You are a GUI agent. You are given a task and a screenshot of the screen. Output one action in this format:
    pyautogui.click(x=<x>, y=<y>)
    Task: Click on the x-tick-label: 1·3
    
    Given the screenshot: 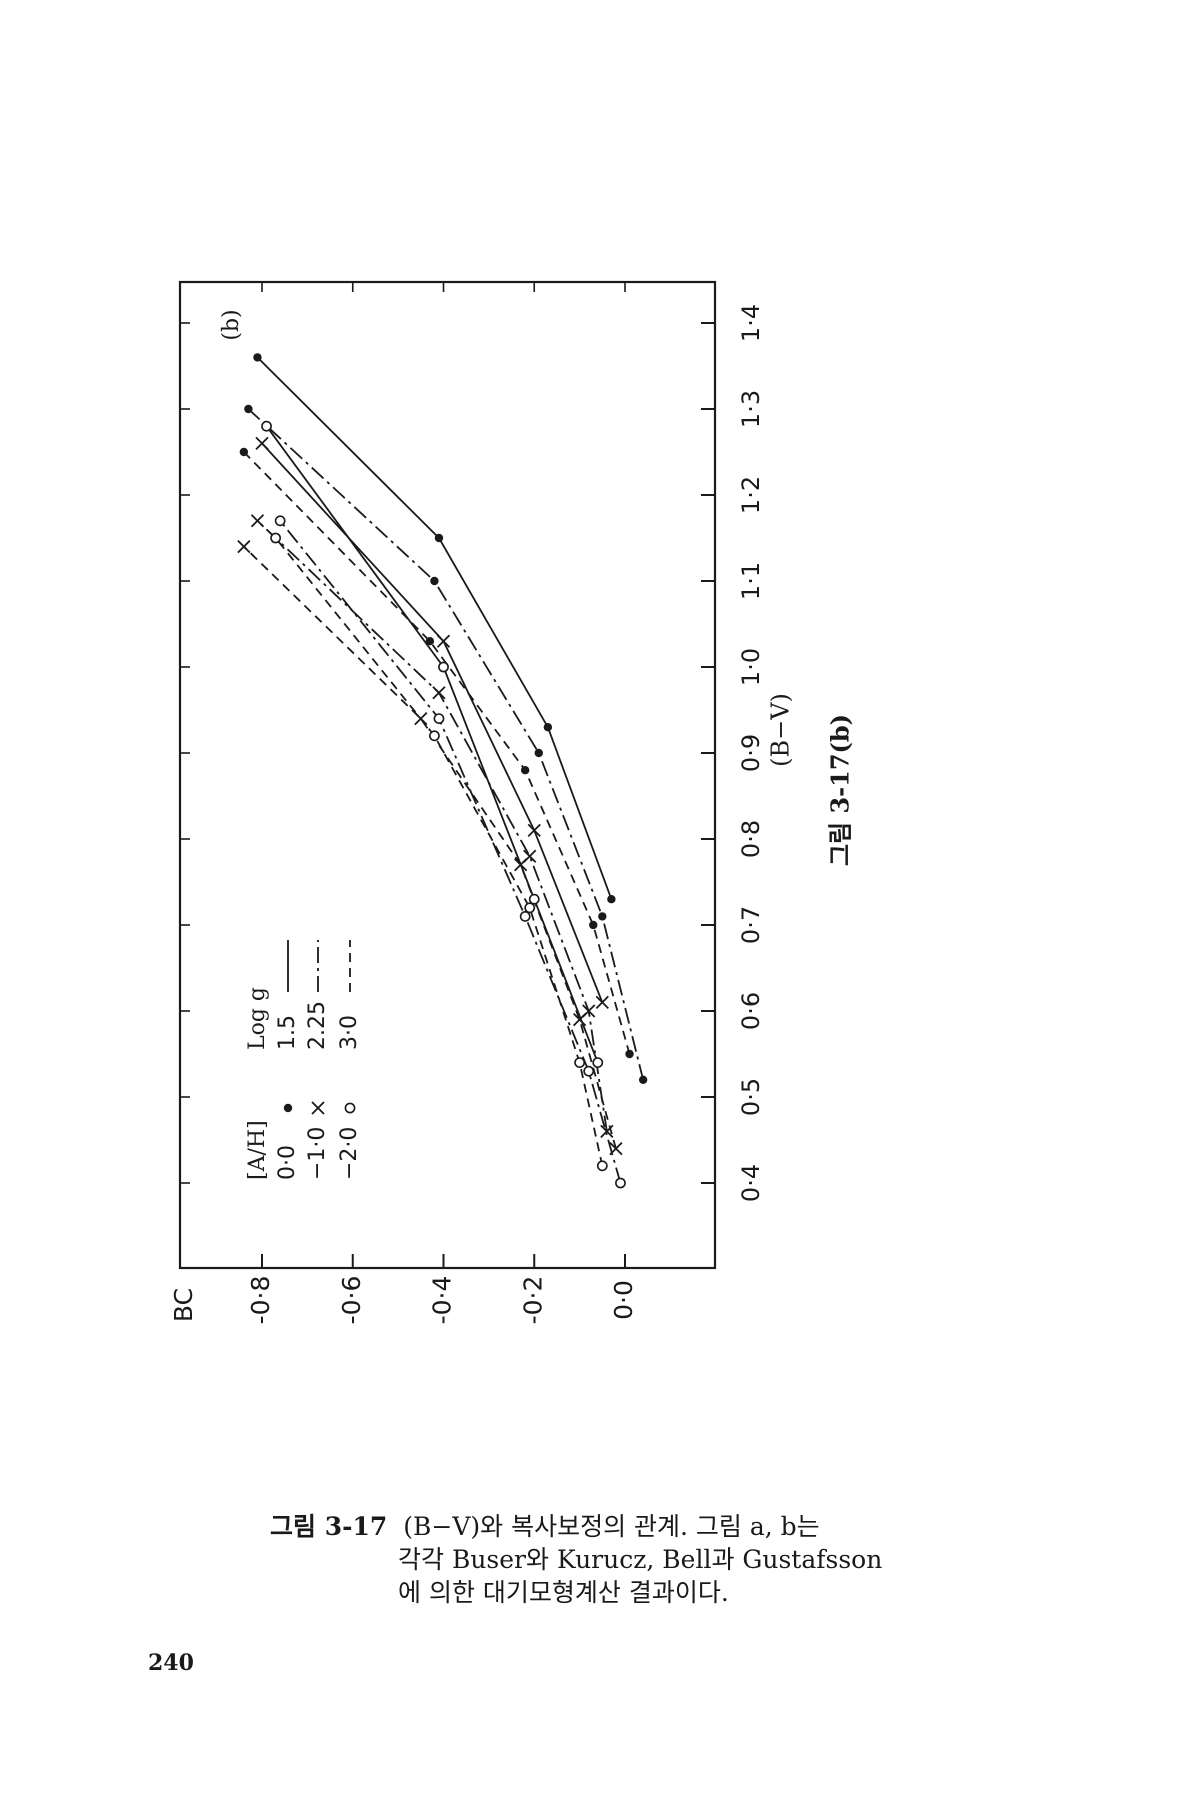 What is the action you would take?
    pyautogui.click(x=751, y=409)
    